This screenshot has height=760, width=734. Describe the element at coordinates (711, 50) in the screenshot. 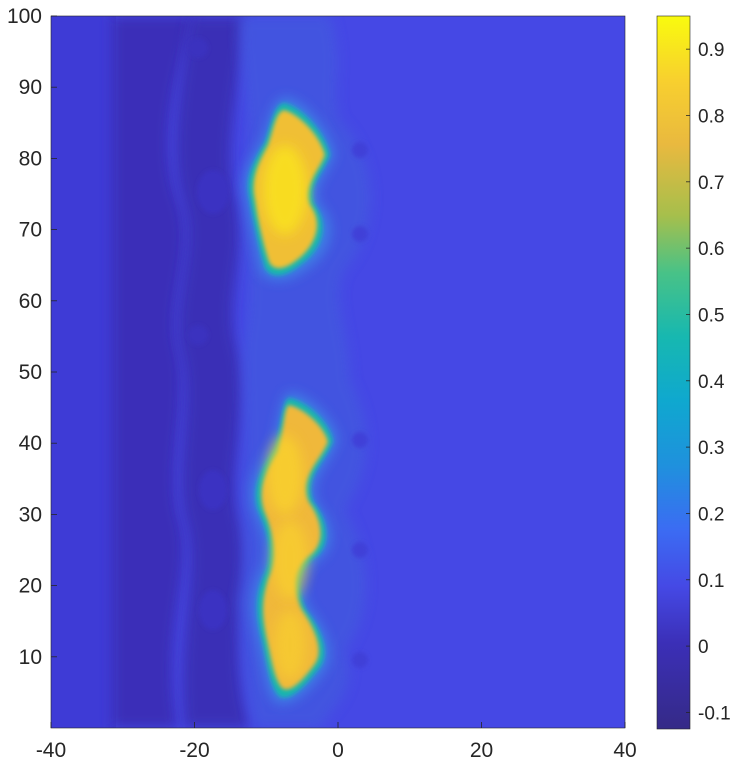

I see `colorbar-tick-label: 0.9` at that location.